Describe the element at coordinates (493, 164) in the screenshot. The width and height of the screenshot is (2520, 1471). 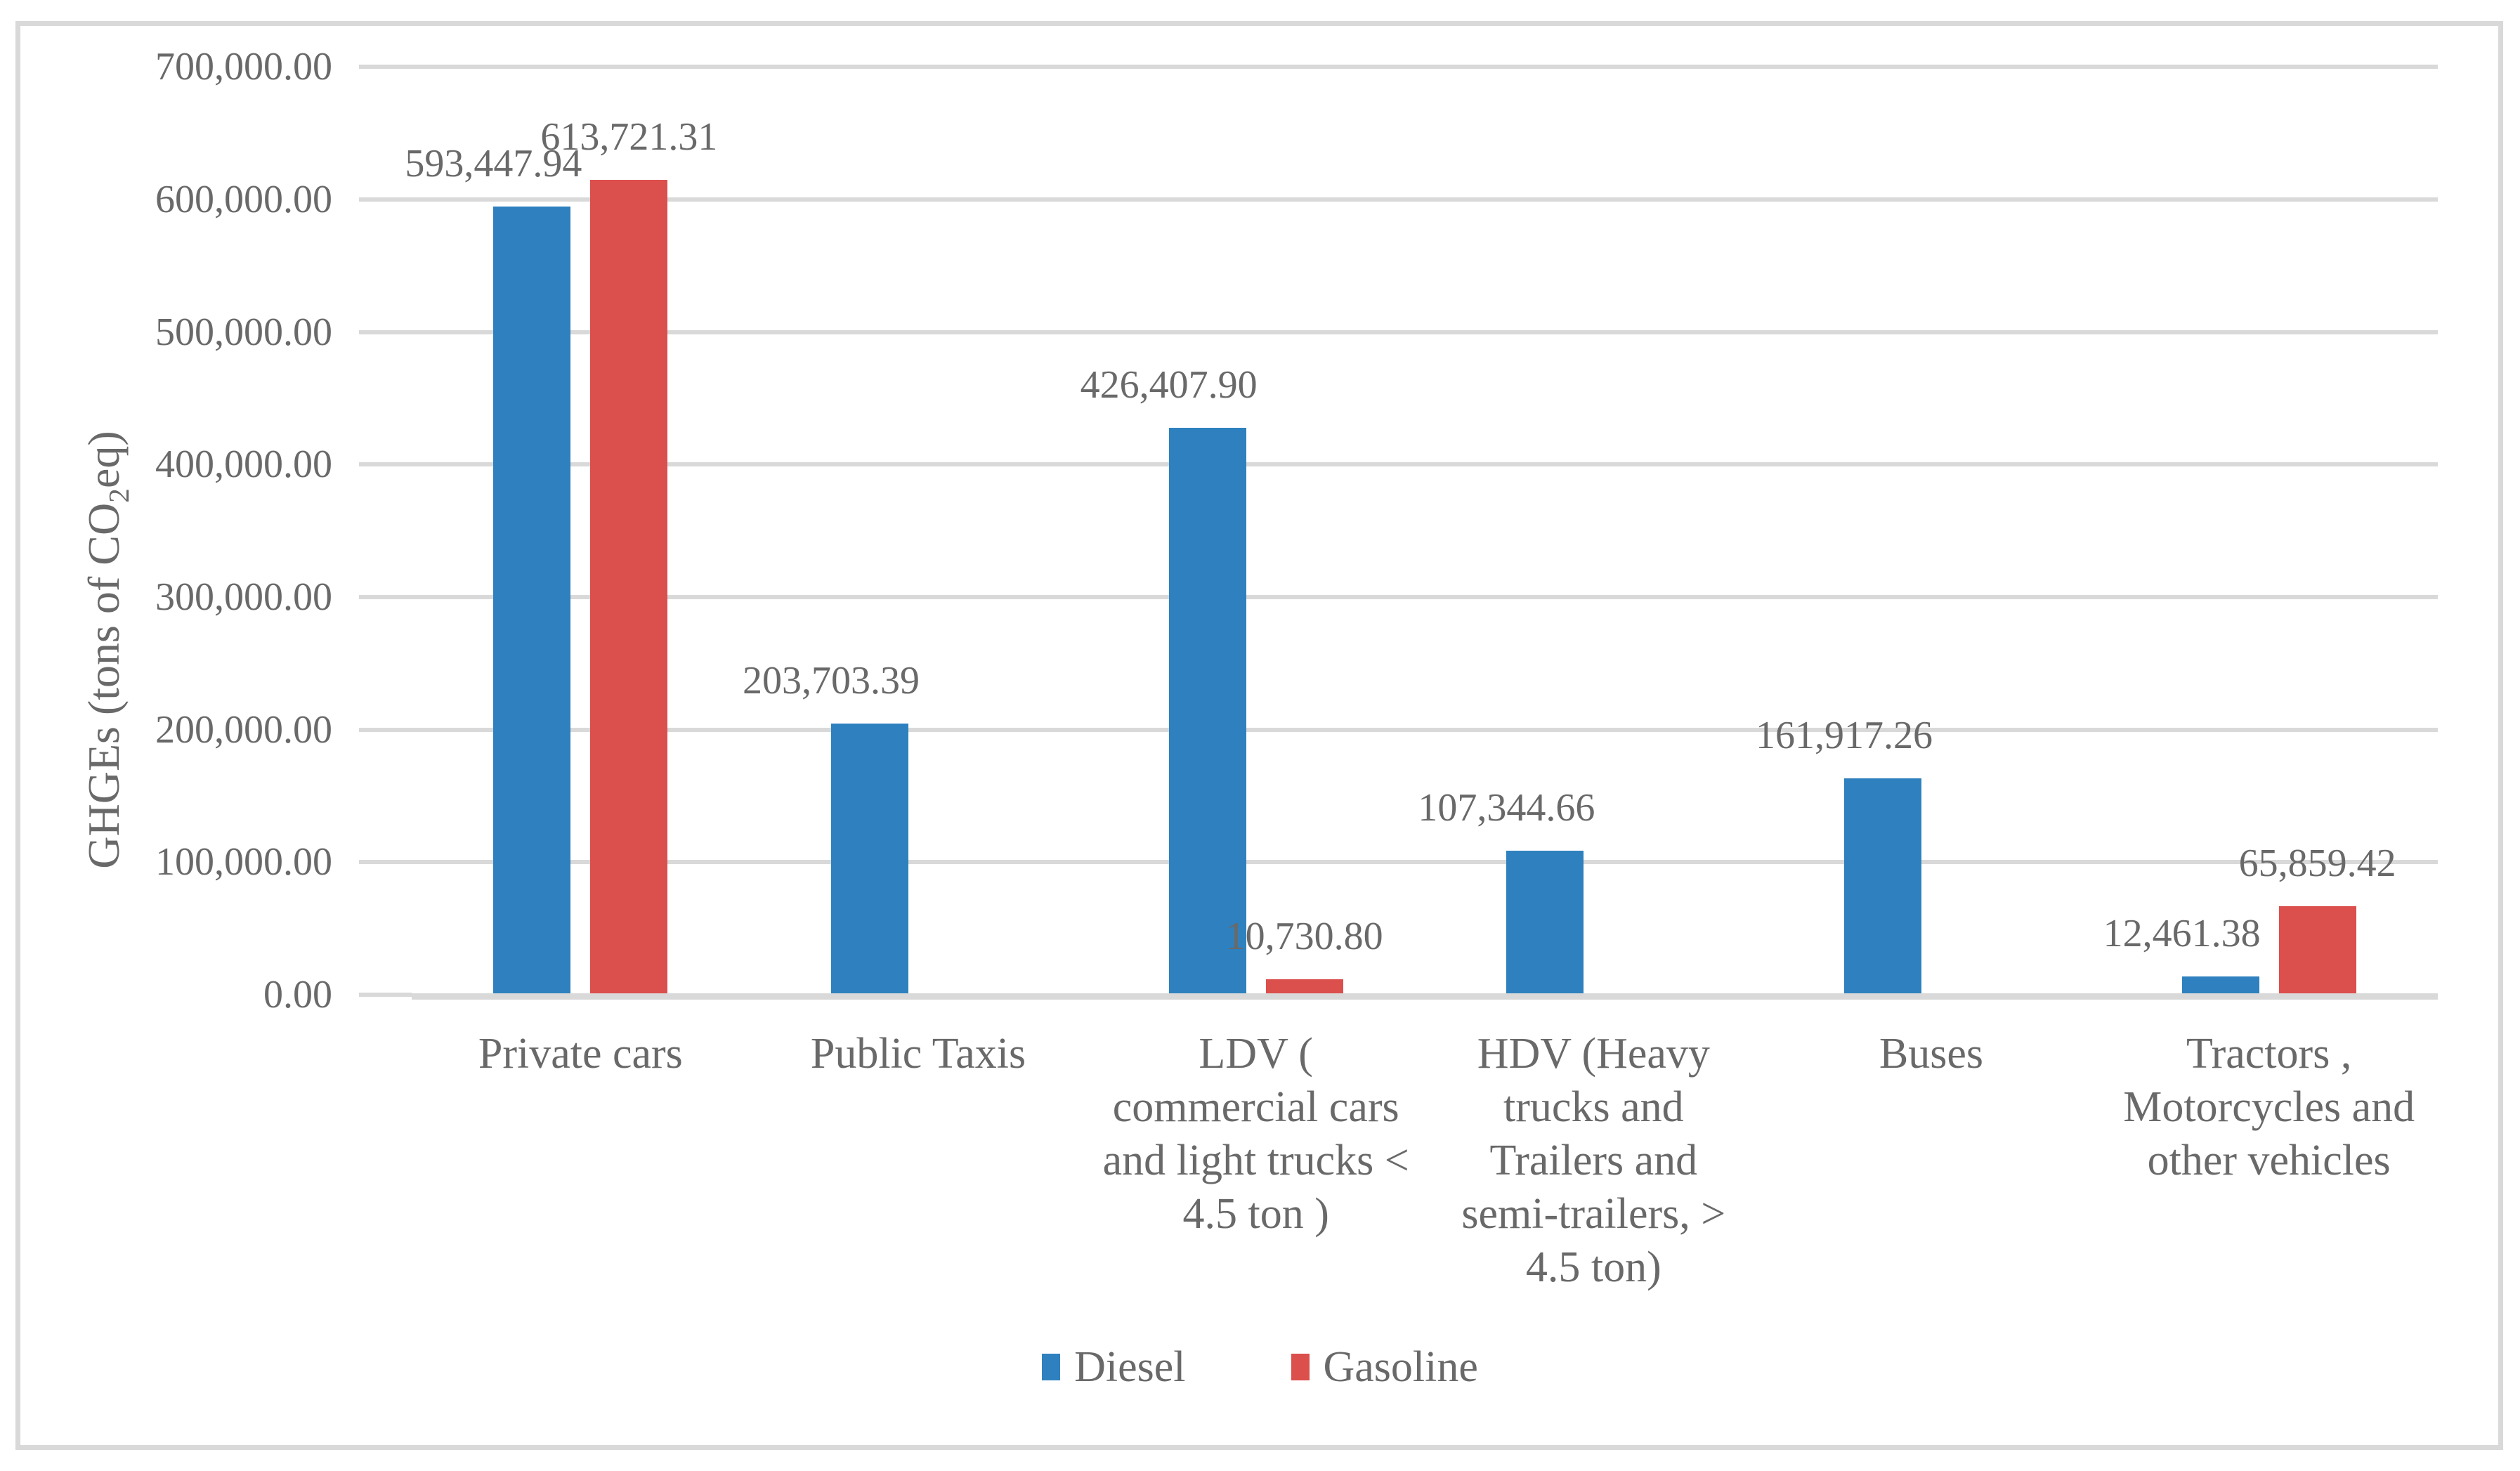
I see `diesel-data-label-0: 593,447.94` at that location.